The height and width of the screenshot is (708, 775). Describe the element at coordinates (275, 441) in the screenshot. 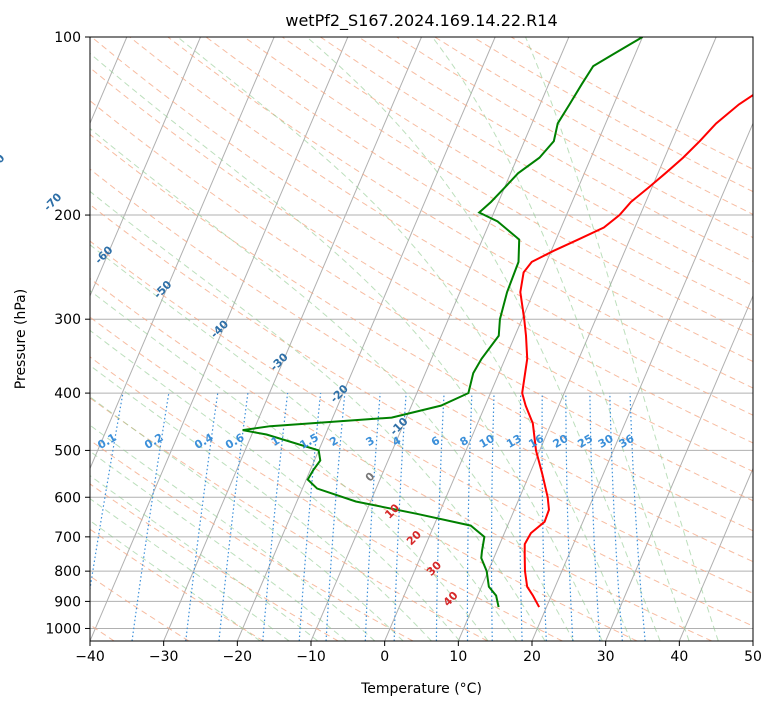

I see `mixing-ratio-label: 1` at that location.